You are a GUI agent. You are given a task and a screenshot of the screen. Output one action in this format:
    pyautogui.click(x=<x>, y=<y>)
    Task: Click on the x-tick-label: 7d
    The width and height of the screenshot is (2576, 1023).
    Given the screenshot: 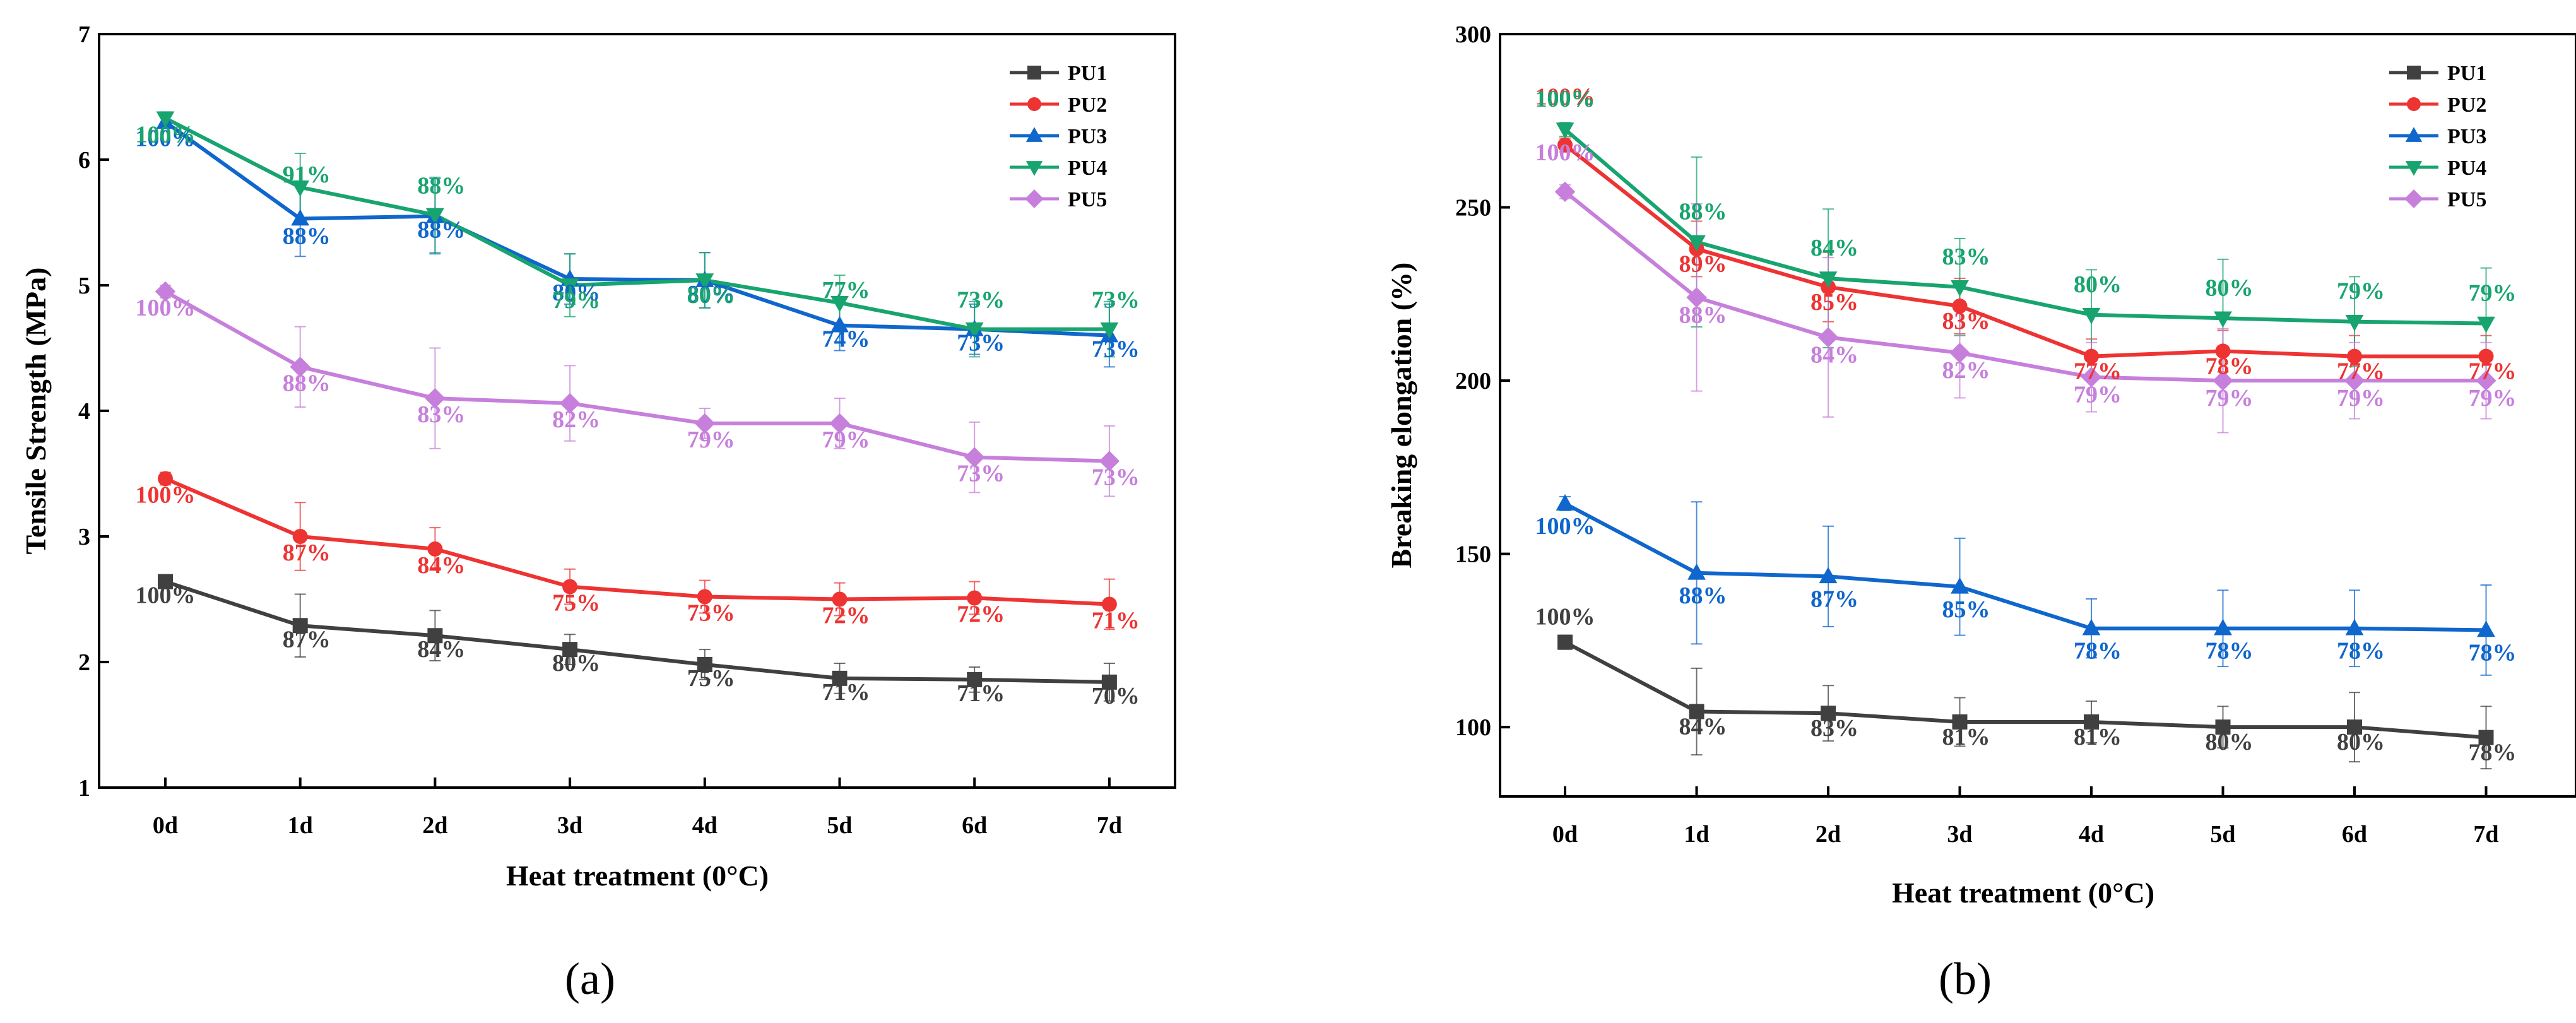 What is the action you would take?
    pyautogui.click(x=2485, y=834)
    